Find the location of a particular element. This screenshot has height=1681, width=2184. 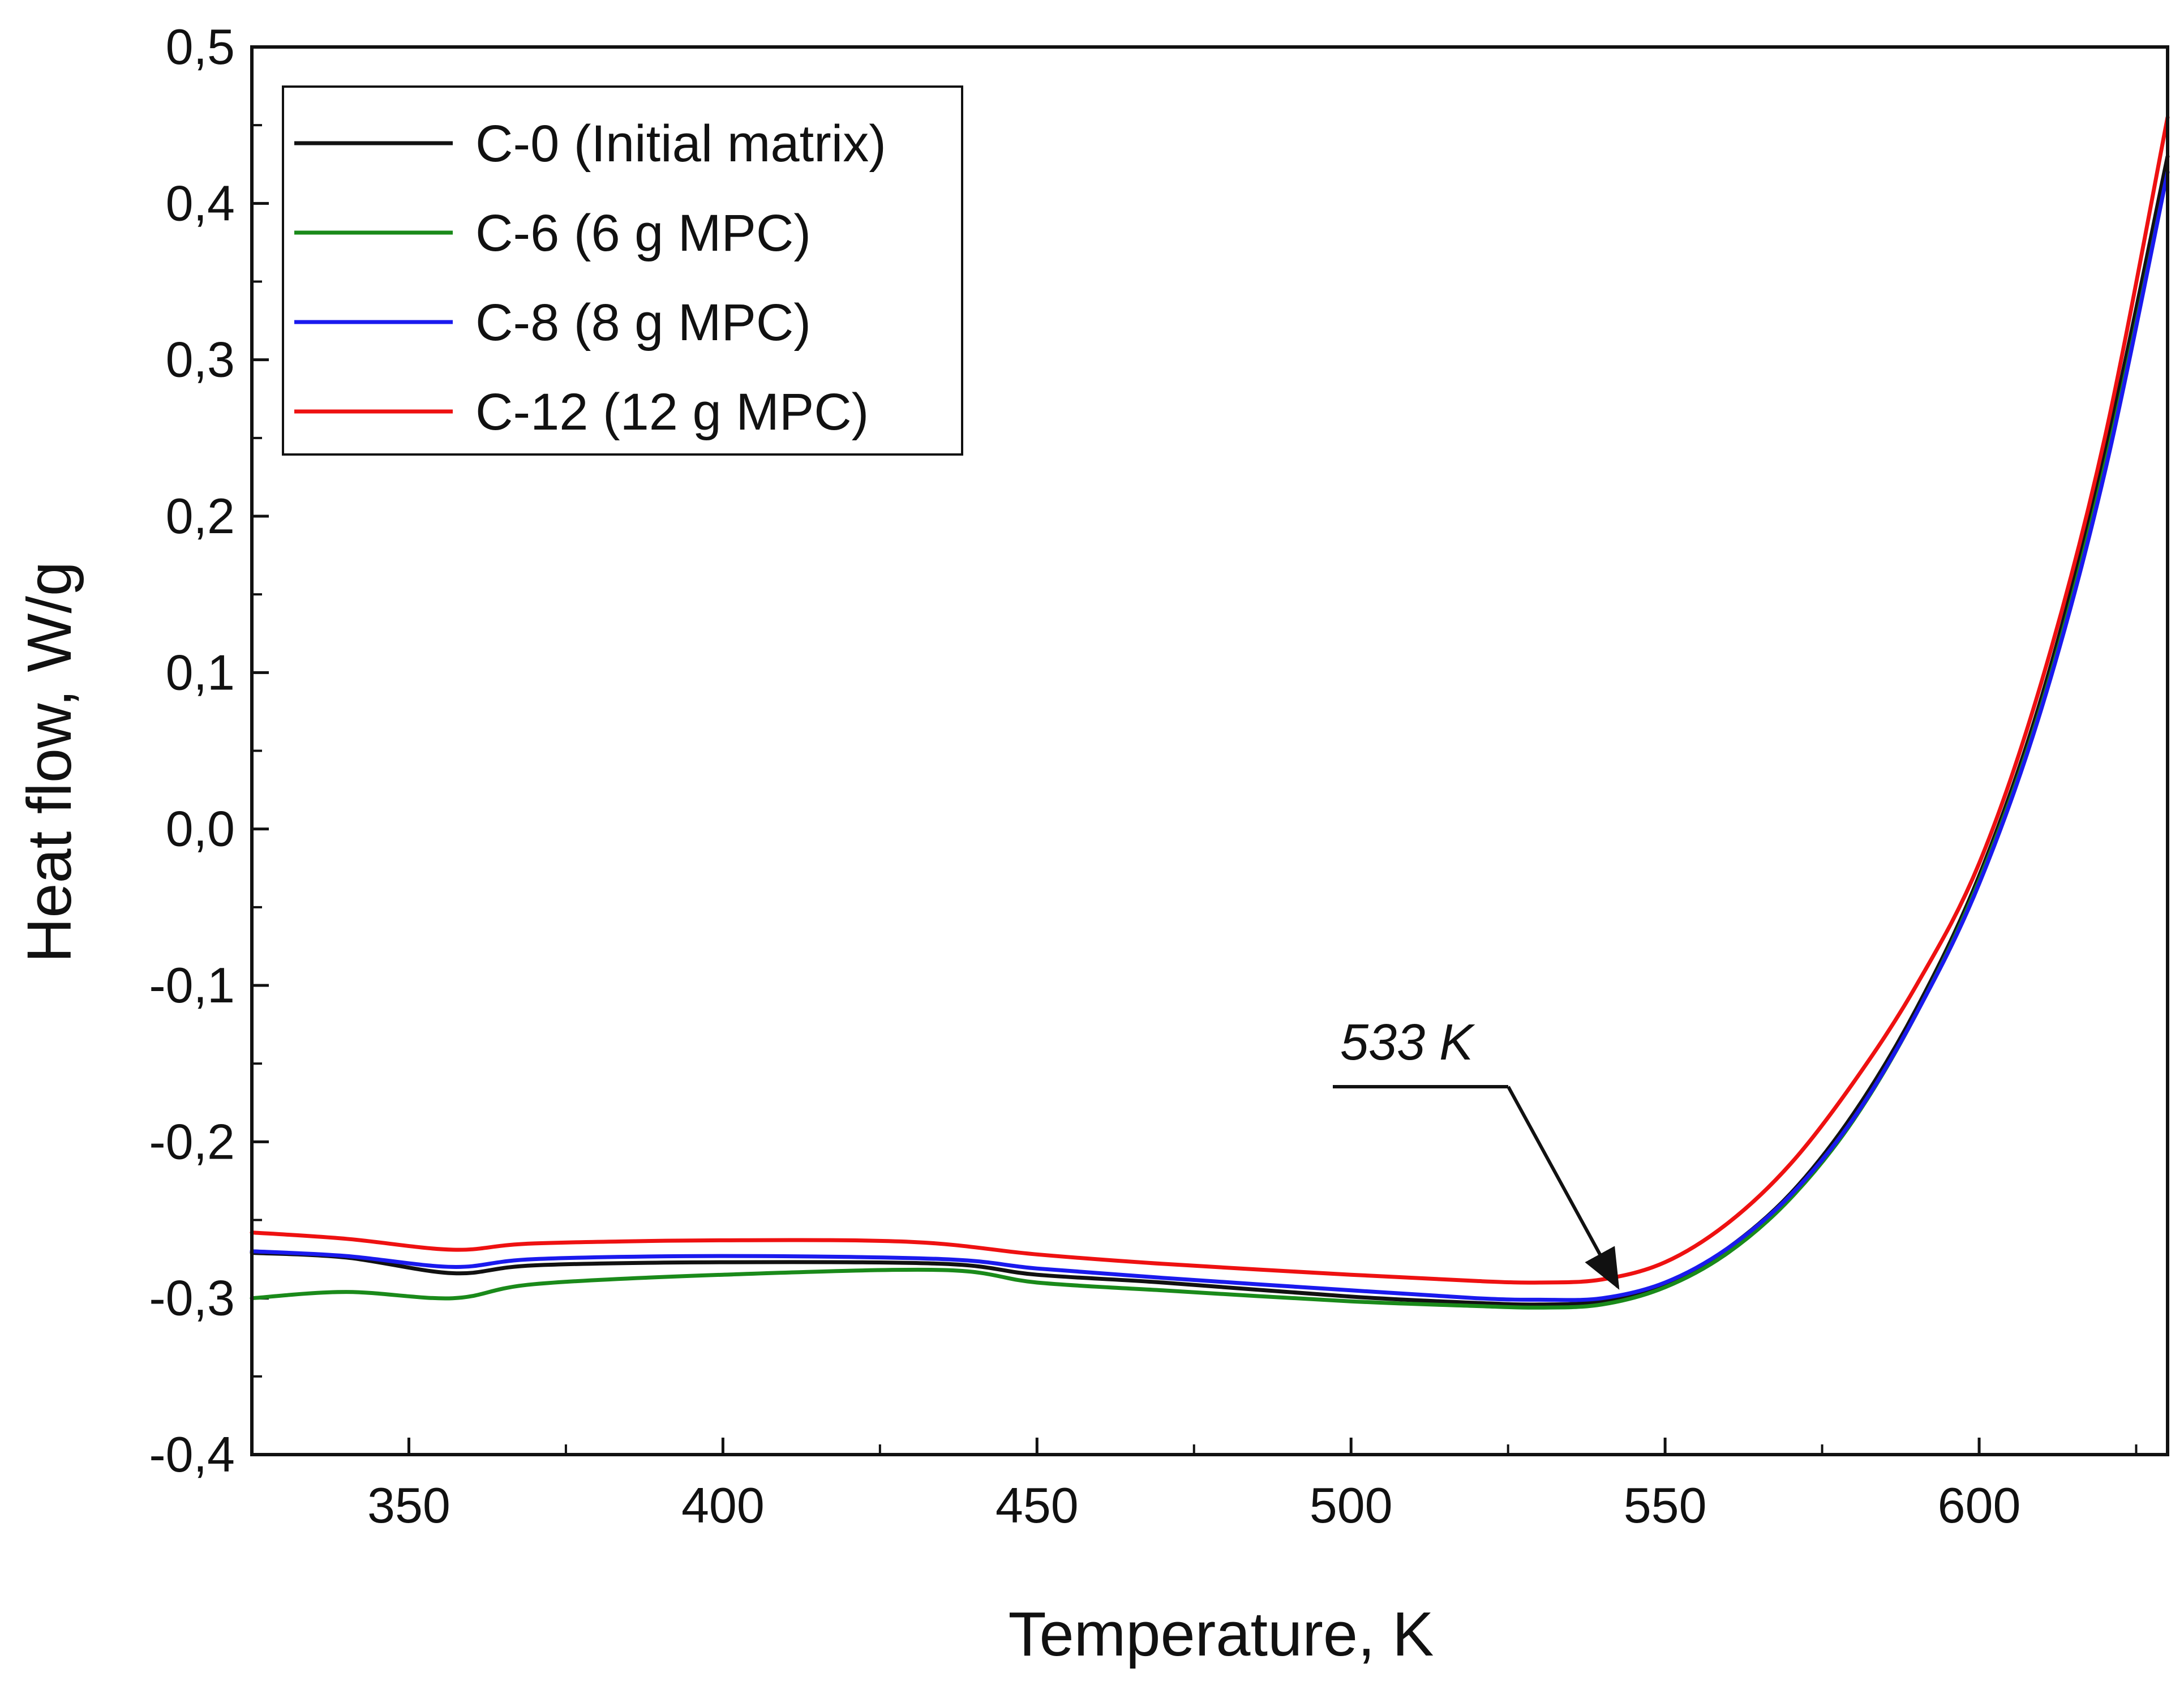

x-tick-label: 400 is located at coordinates (723, 1505).